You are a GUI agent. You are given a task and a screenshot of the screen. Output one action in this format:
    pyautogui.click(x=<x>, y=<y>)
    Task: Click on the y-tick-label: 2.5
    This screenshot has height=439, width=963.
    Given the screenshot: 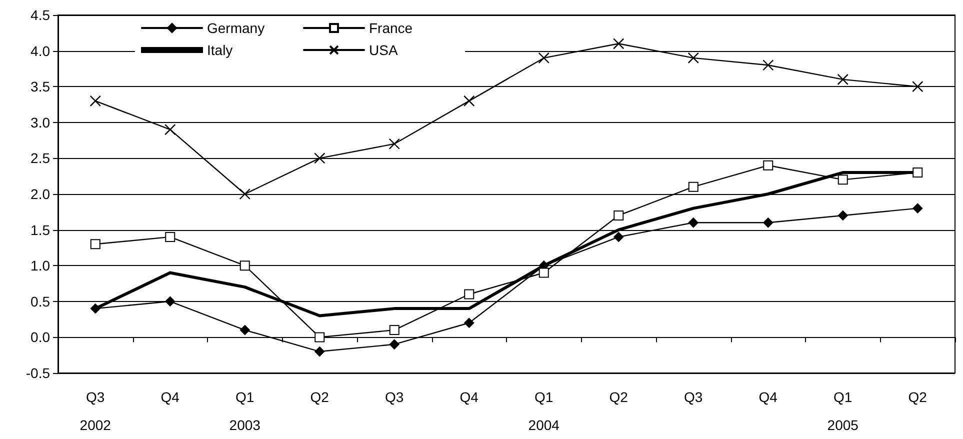 What is the action you would take?
    pyautogui.click(x=40, y=158)
    